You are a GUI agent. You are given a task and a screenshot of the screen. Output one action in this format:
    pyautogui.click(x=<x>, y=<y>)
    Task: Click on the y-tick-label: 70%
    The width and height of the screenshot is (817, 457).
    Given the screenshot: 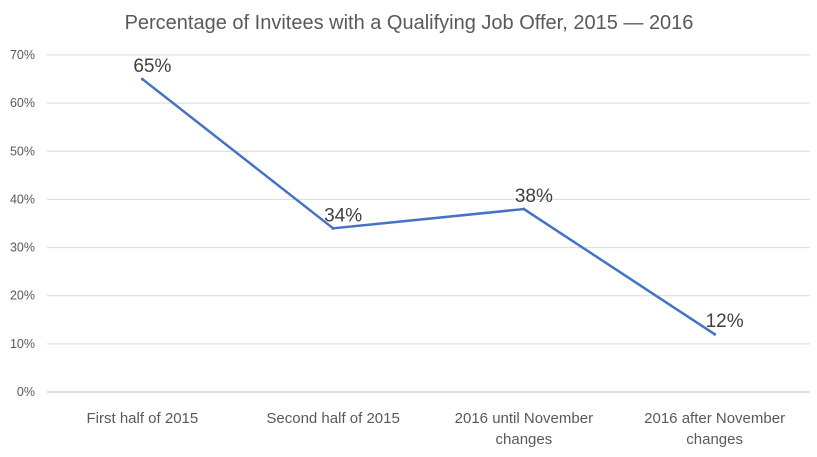 What is the action you would take?
    pyautogui.click(x=22, y=55)
    